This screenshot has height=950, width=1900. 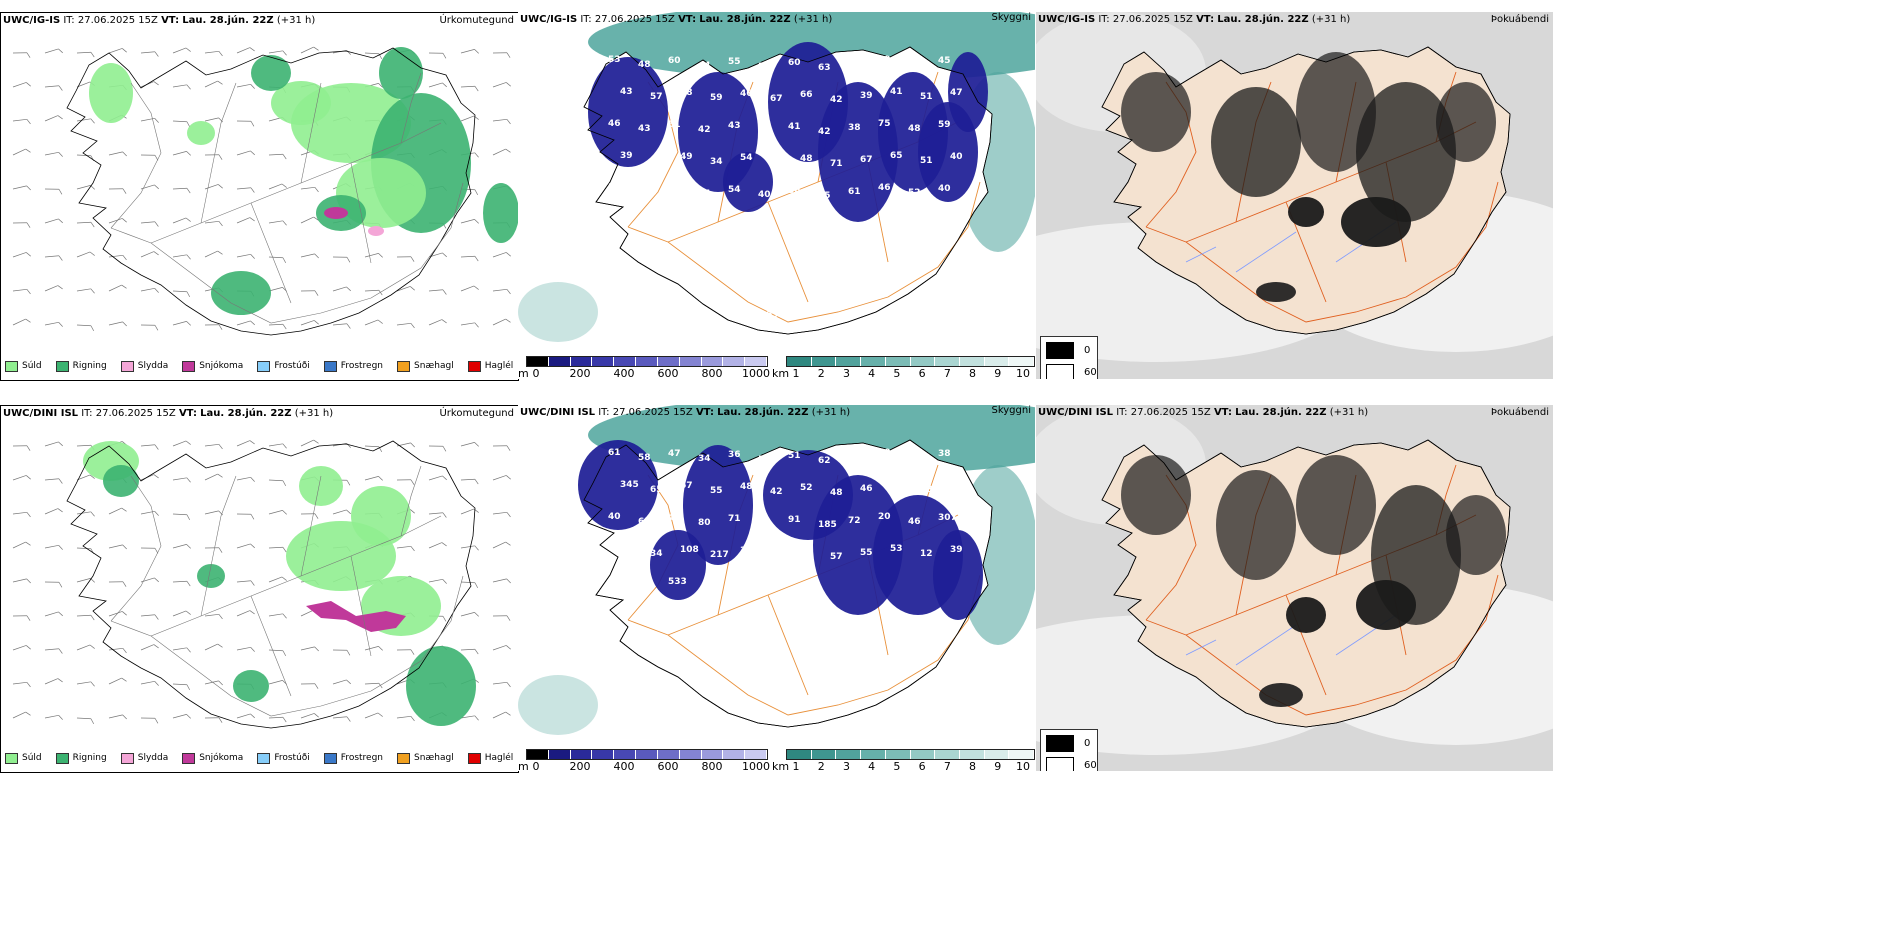 I want to click on colorbar-tick: 800, so click(x=712, y=373).